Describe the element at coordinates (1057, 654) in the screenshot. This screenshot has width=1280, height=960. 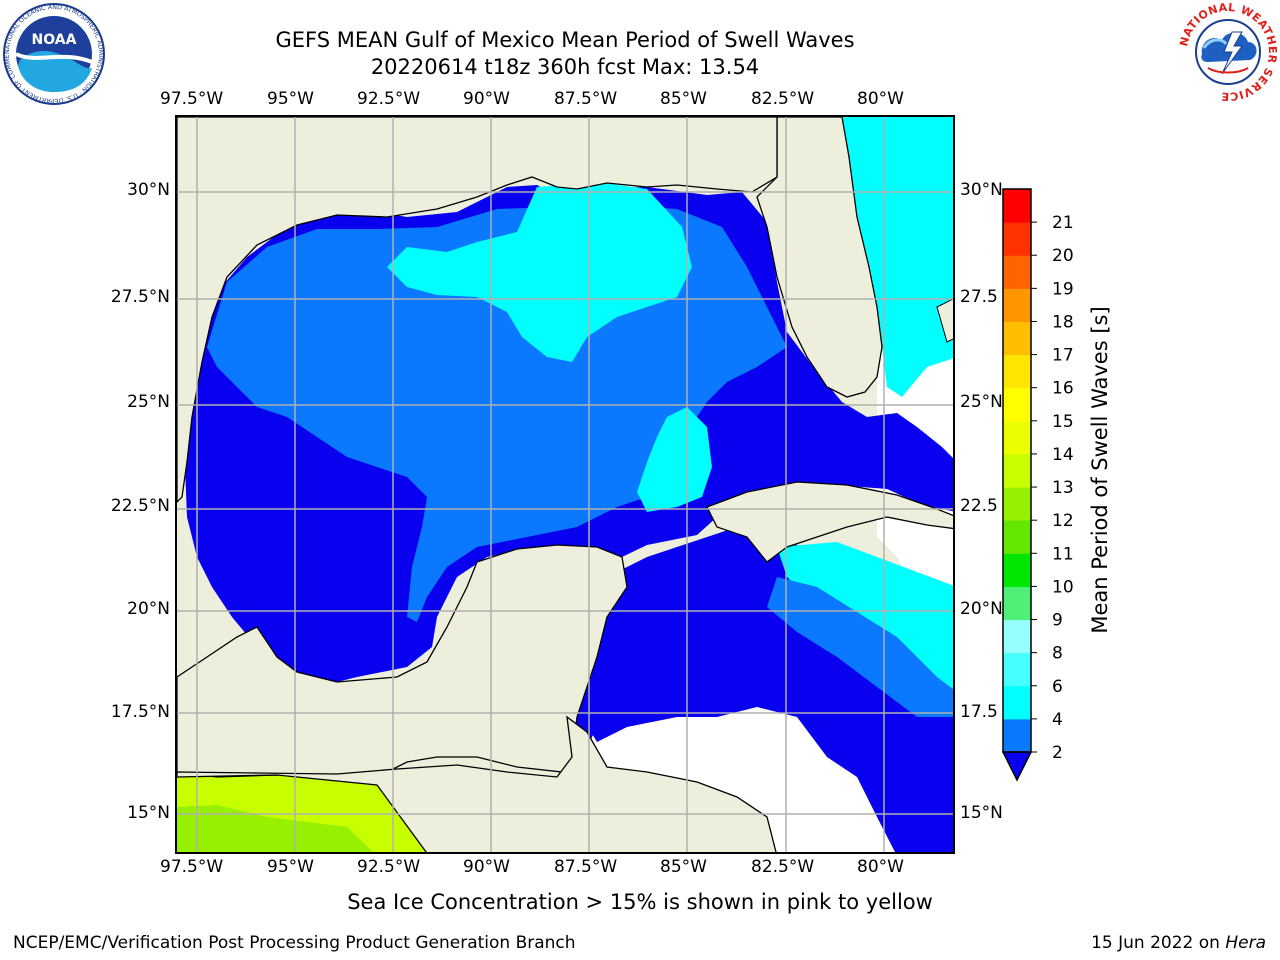
I see `colorbar-tick-label: 8` at that location.